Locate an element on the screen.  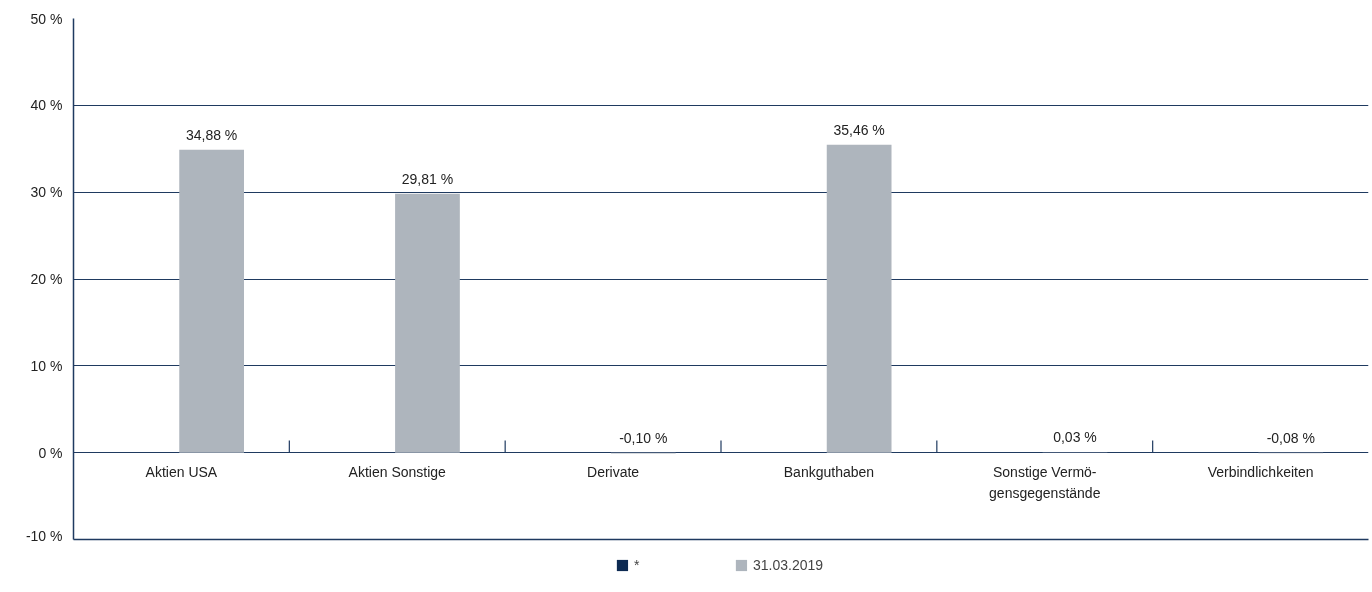
y-tick-label: 50 % is located at coordinates (46, 18).